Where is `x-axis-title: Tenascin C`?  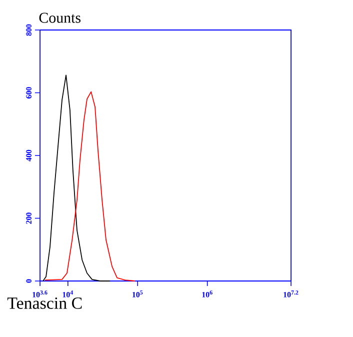
x-axis-title: Tenascin C is located at coordinates (44, 303).